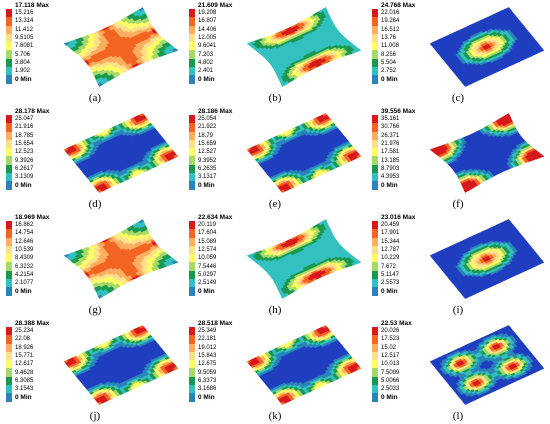 This screenshot has height=424, width=550. I want to click on legend-row: 4.802, so click(219, 63).